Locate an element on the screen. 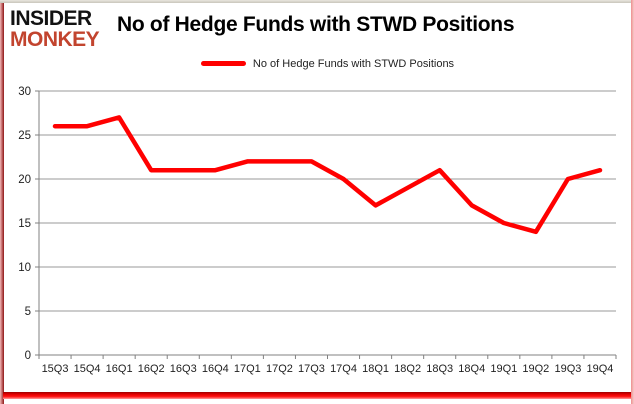 The height and width of the screenshot is (404, 634). right-border is located at coordinates (632, 202).